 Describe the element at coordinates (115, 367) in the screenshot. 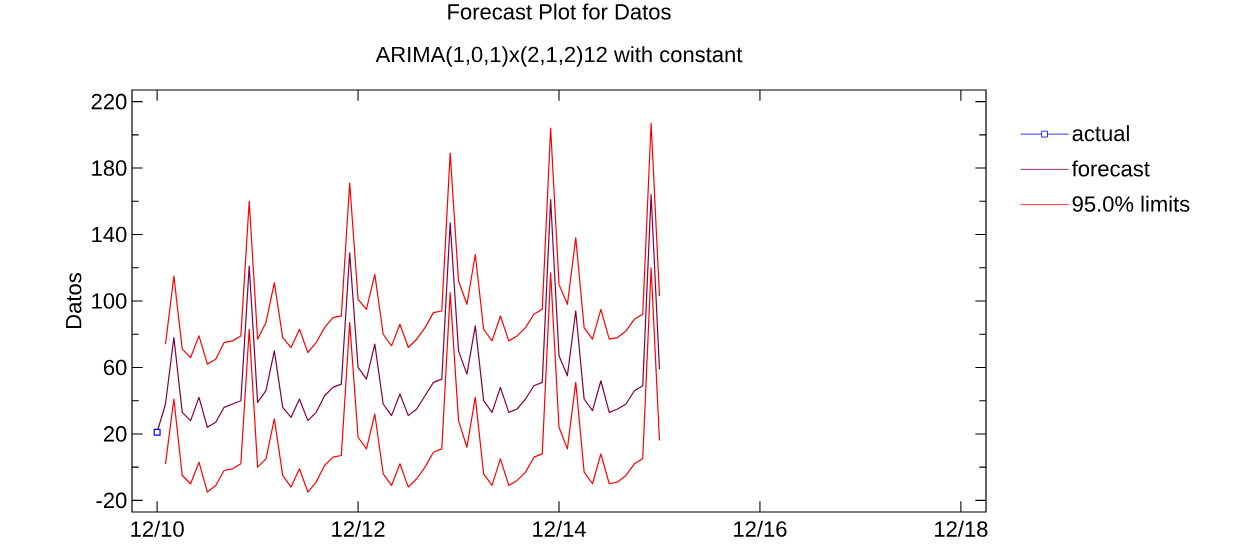

I see `y-tick-label: 60` at that location.